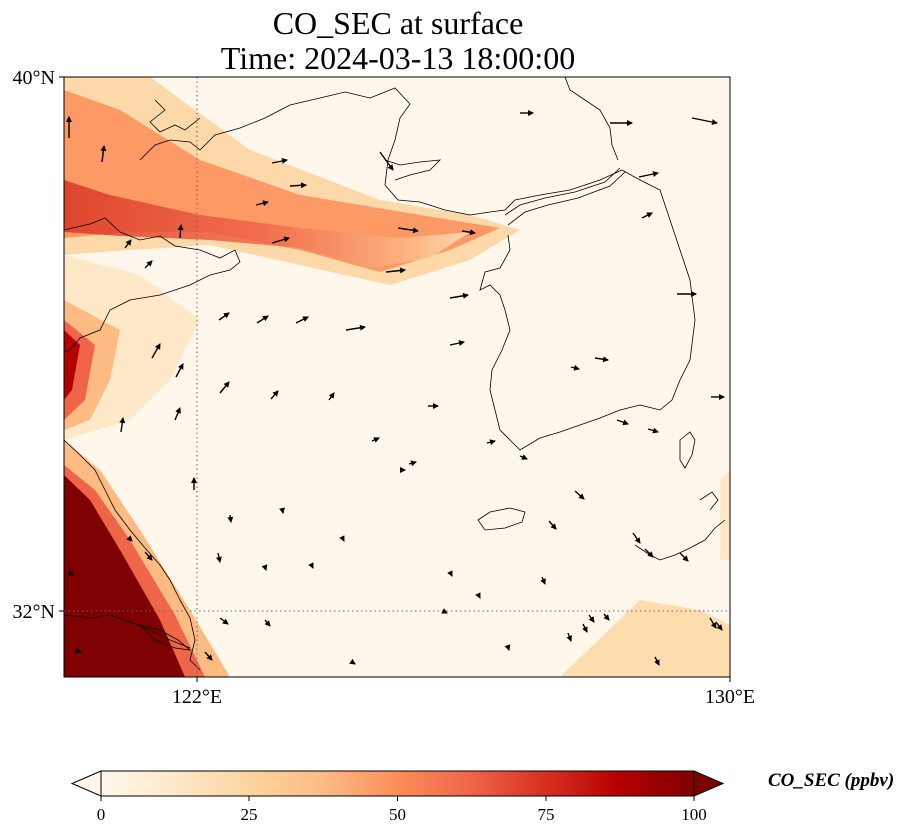 This screenshot has height=836, width=916. What do you see at coordinates (397, 814) in the screenshot?
I see `colorbar-tick-label: 50` at bounding box center [397, 814].